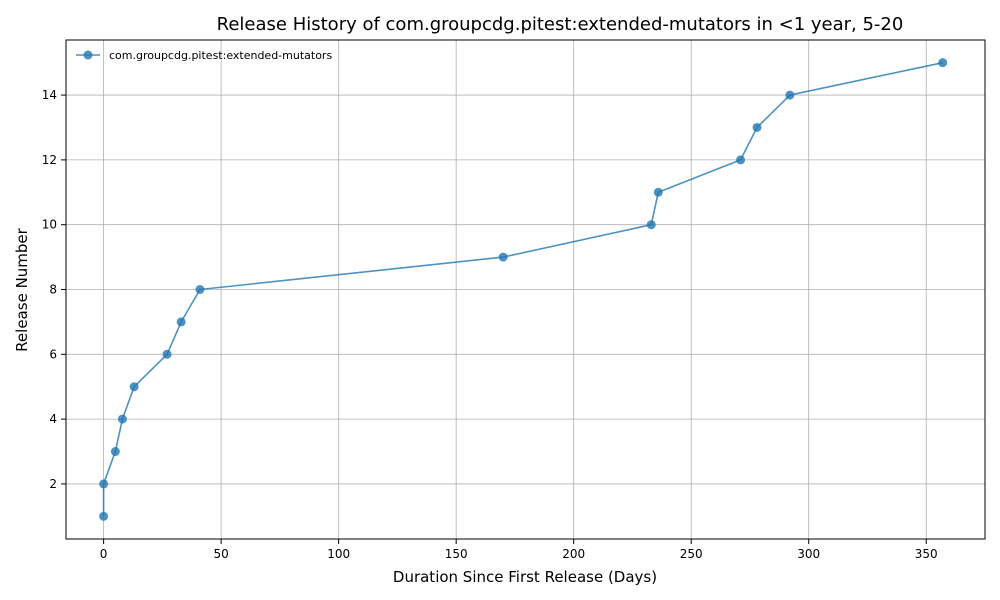 Image resolution: width=1000 pixels, height=600 pixels. I want to click on y-axis: 2 4 6 8 10 12 14, so click(54, 289).